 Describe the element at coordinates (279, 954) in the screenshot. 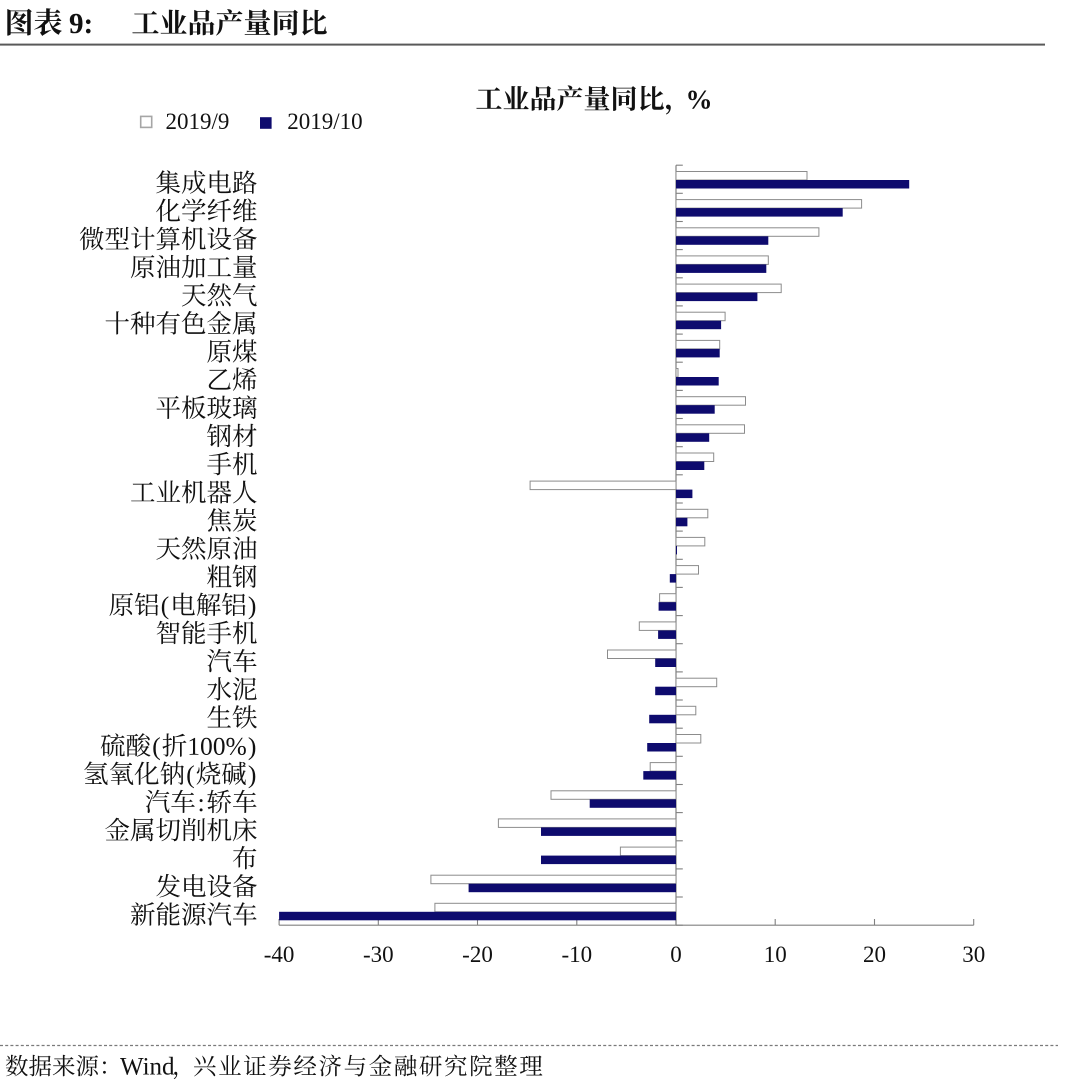

I see `svg-text: -40` at that location.